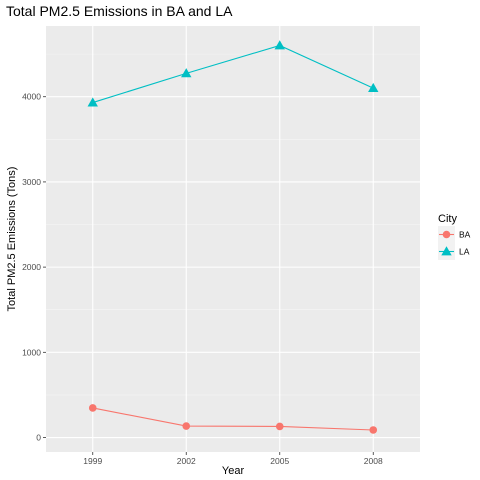 The image size is (480, 480). What do you see at coordinates (233, 459) in the screenshot?
I see `x-axis: 1999 2002 2005 2008` at bounding box center [233, 459].